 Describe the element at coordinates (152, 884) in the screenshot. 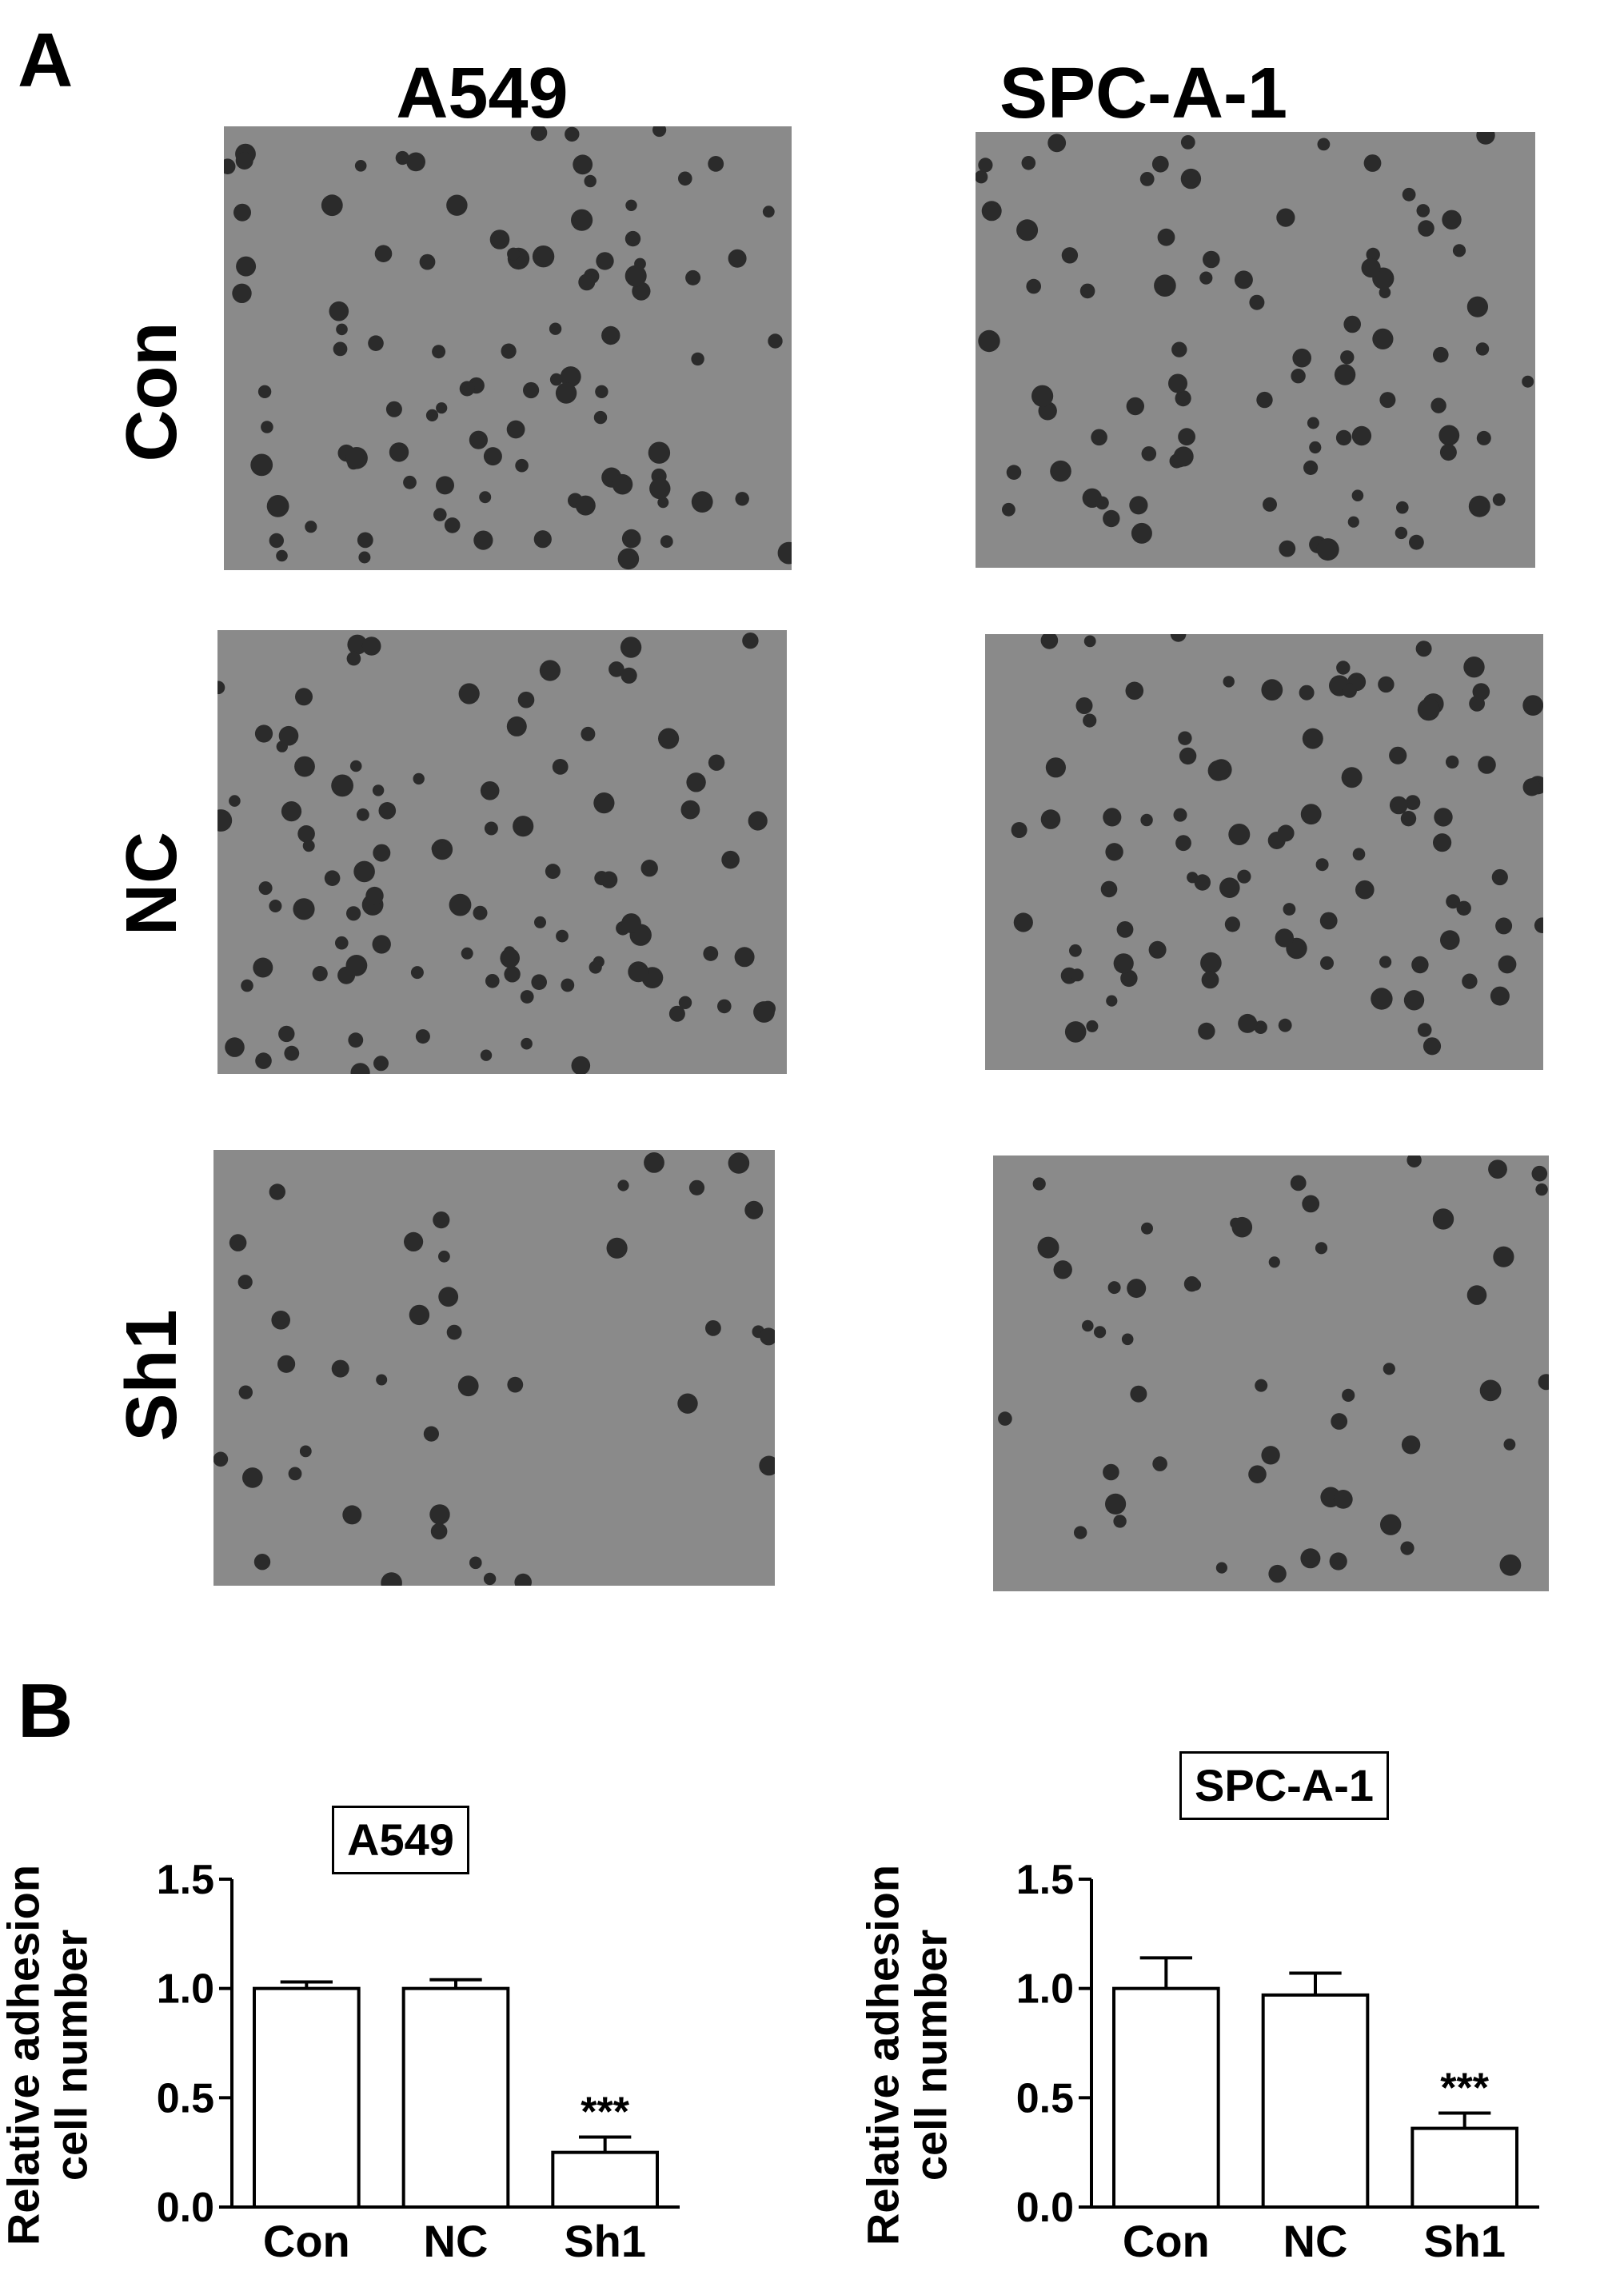

I see `row-label-nc: NC` at that location.